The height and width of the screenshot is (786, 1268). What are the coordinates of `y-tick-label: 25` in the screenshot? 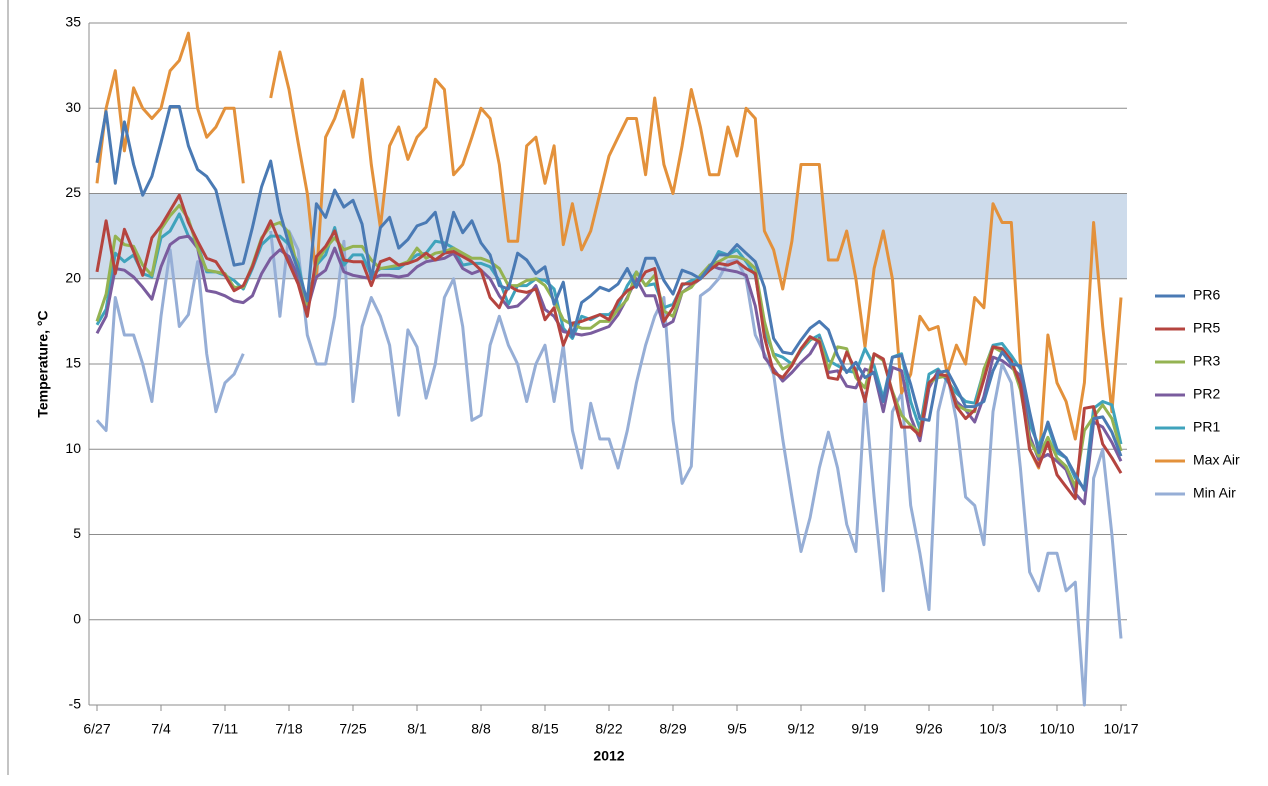 It's located at (73, 192).